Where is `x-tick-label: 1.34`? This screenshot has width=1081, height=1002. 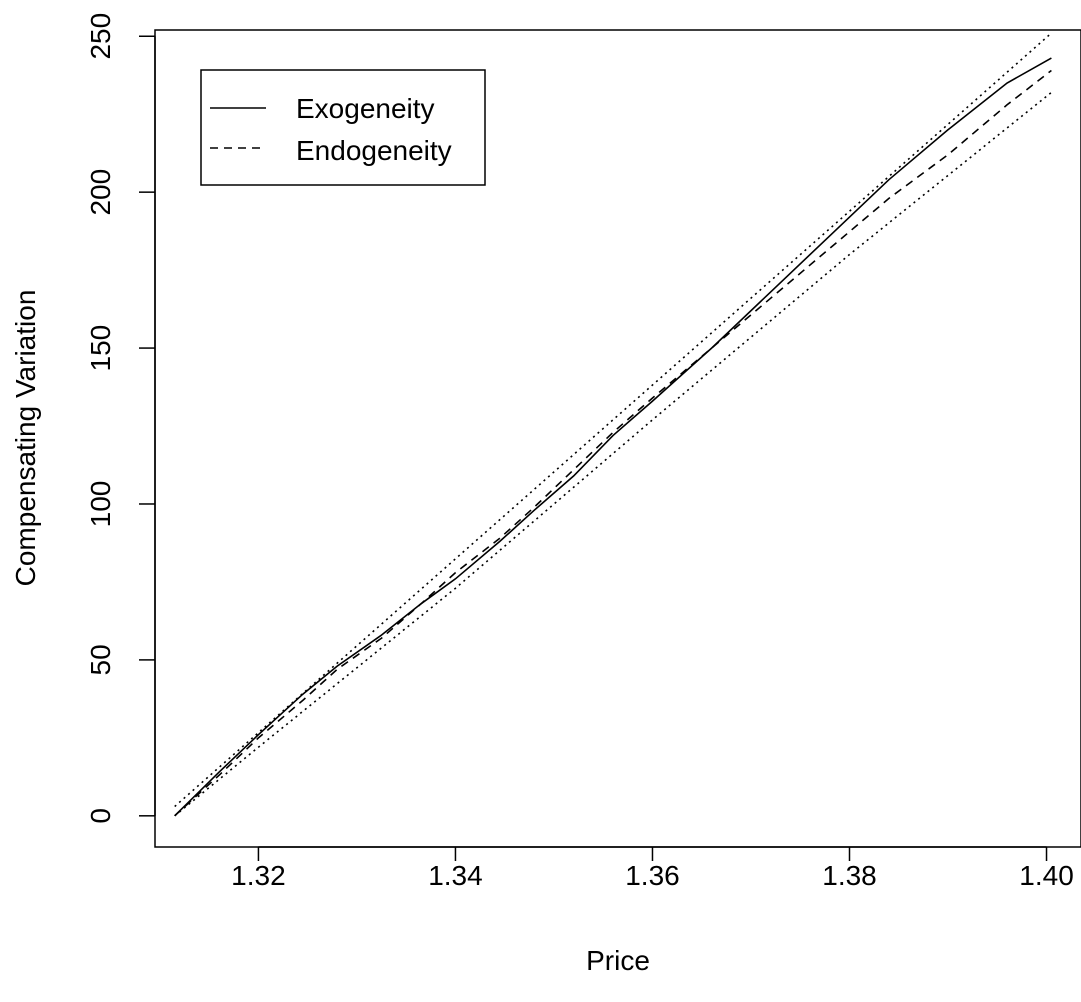
x-tick-label: 1.34 is located at coordinates (455, 875).